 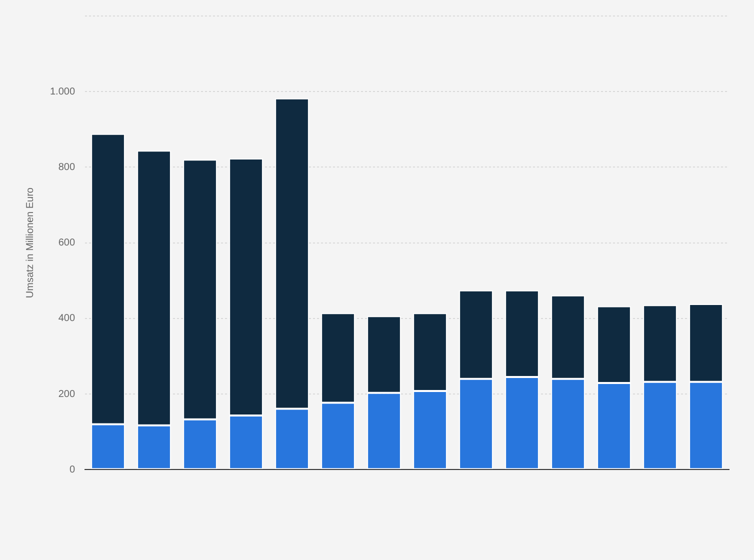 What do you see at coordinates (63, 92) in the screenshot?
I see `y-tick-label: 1.000` at bounding box center [63, 92].